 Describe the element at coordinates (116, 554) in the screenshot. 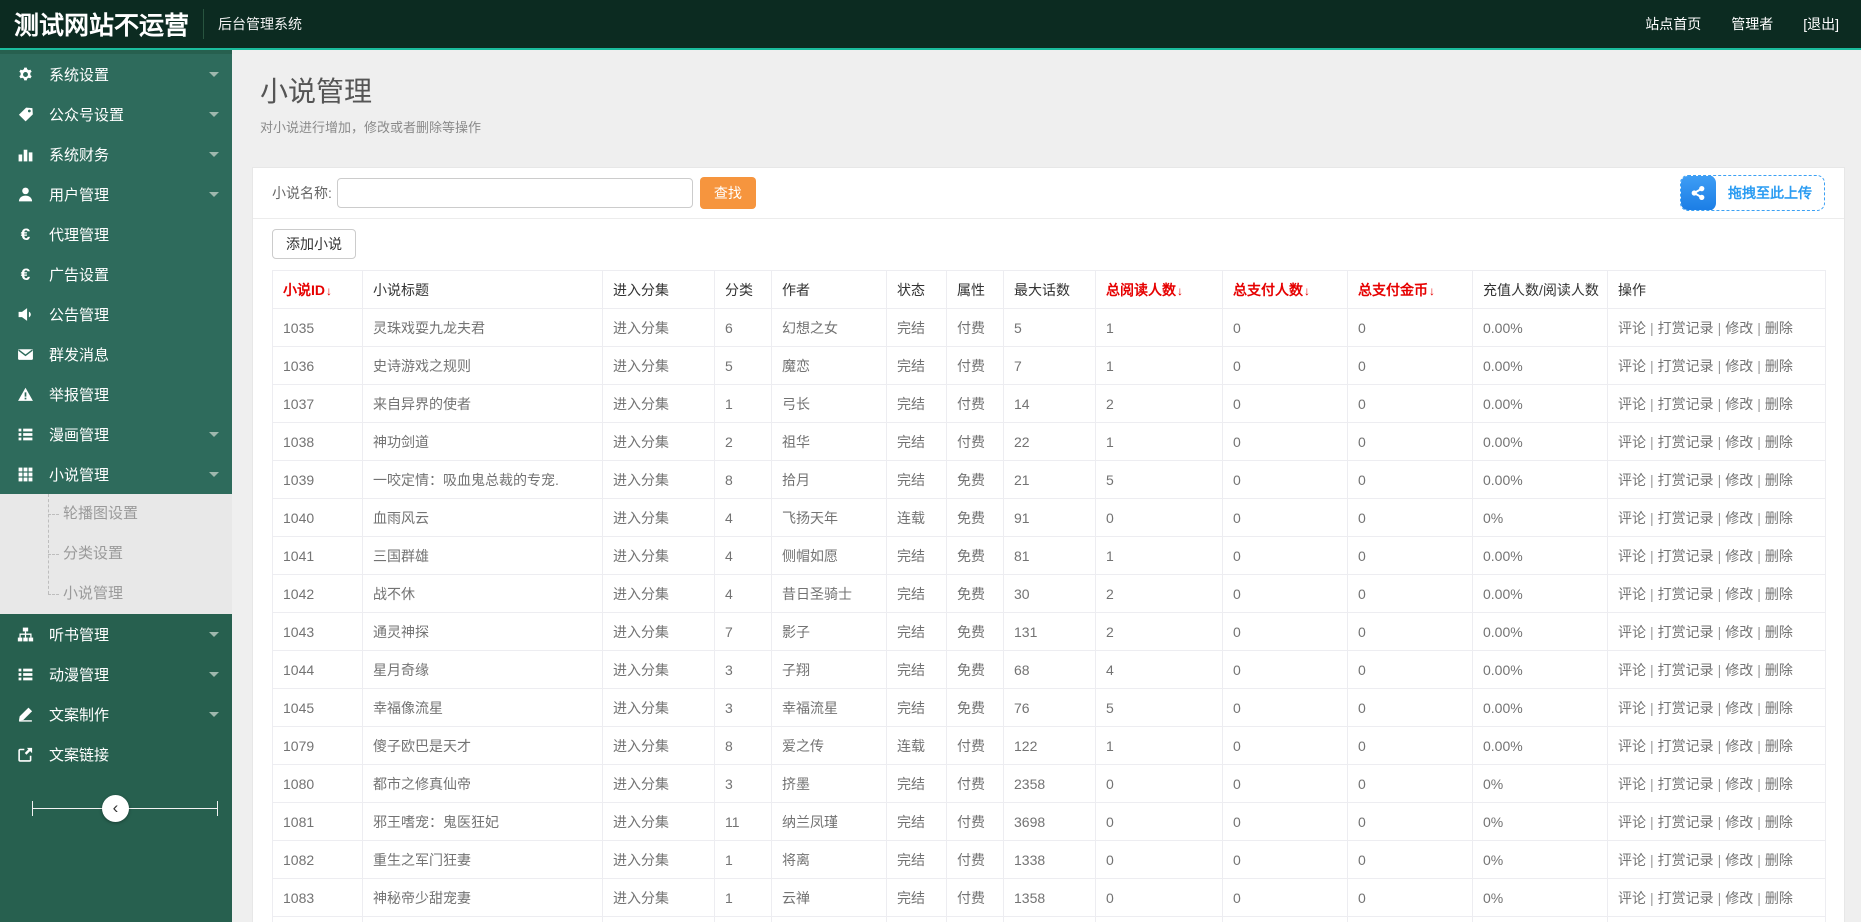

I see `sidebar-subitem-category-settings: 分类设置` at that location.